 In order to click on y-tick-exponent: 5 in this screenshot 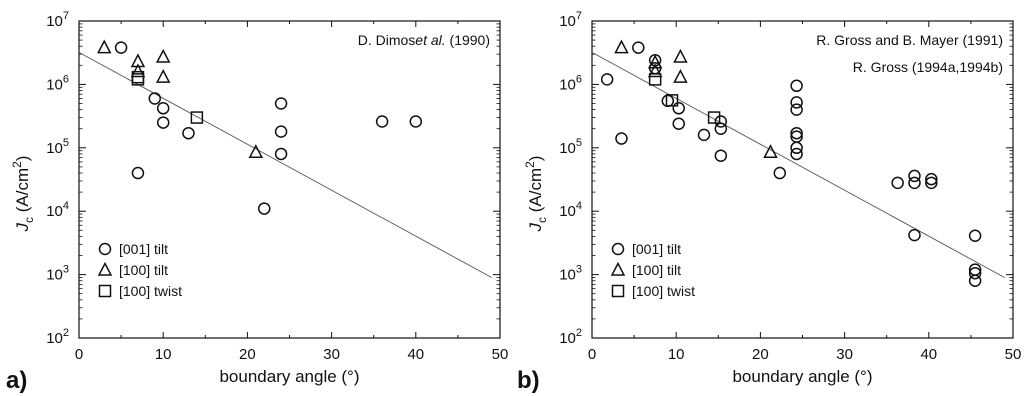, I will do `click(66, 143)`.